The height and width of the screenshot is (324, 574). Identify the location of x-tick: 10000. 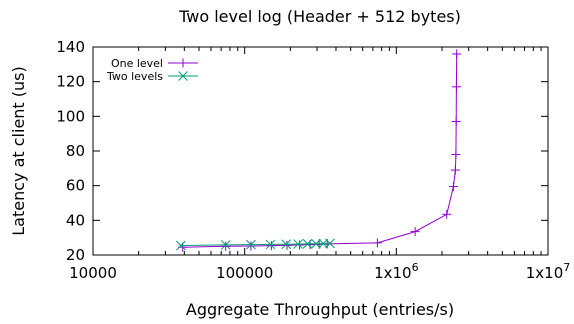
(93, 164).